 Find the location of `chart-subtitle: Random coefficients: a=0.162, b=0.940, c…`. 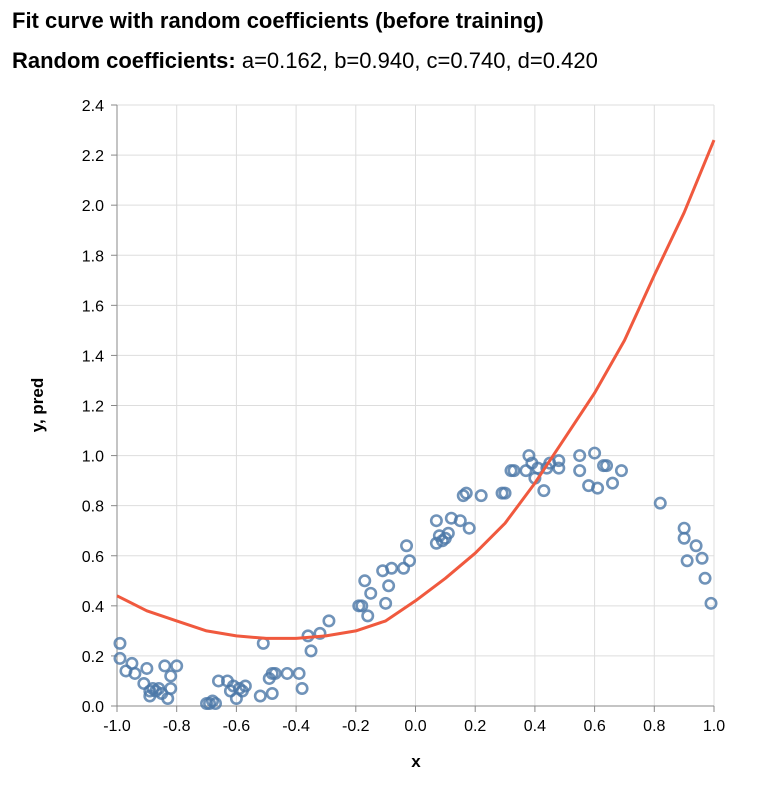

chart-subtitle: Random coefficients: a=0.162, b=0.940, c… is located at coordinates (305, 61).